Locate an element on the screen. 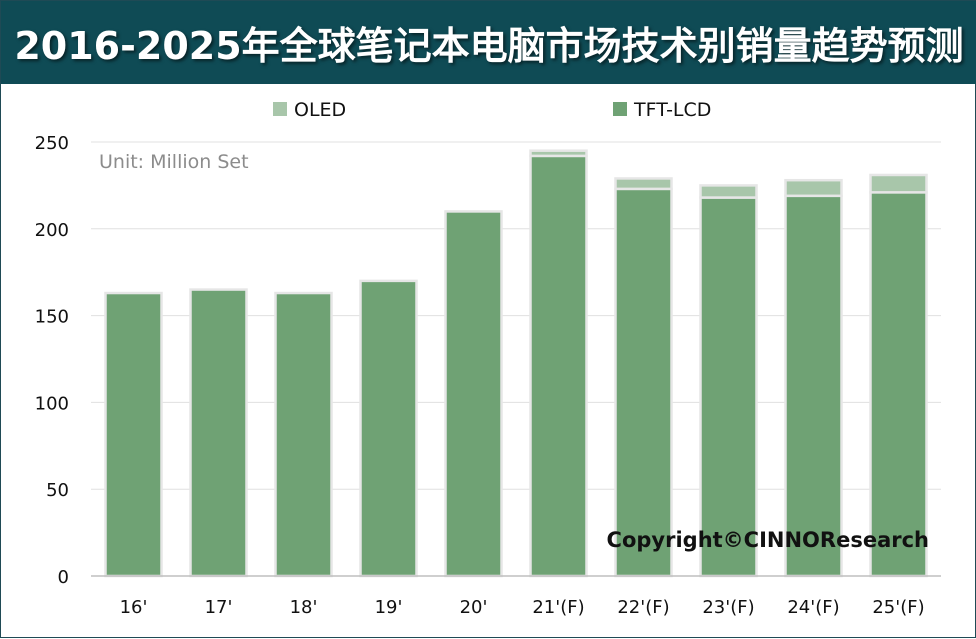 This screenshot has width=976, height=639. y-tick-label: 0 is located at coordinates (63, 577).